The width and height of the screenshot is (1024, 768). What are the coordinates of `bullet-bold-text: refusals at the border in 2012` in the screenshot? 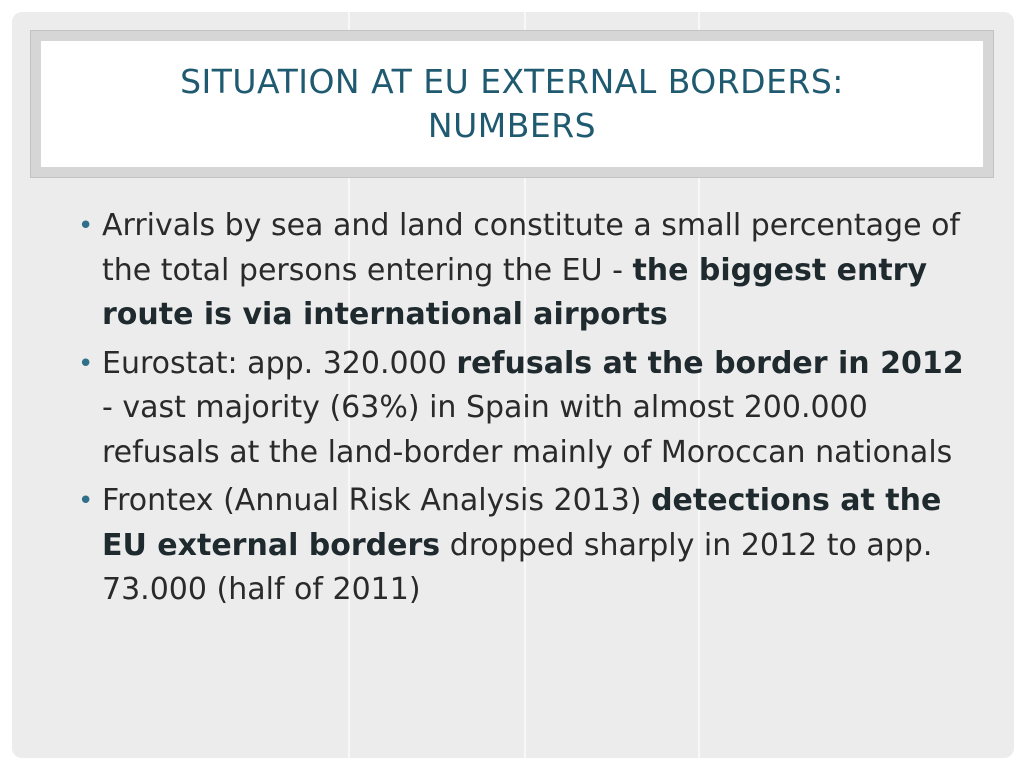 It's located at (710, 363).